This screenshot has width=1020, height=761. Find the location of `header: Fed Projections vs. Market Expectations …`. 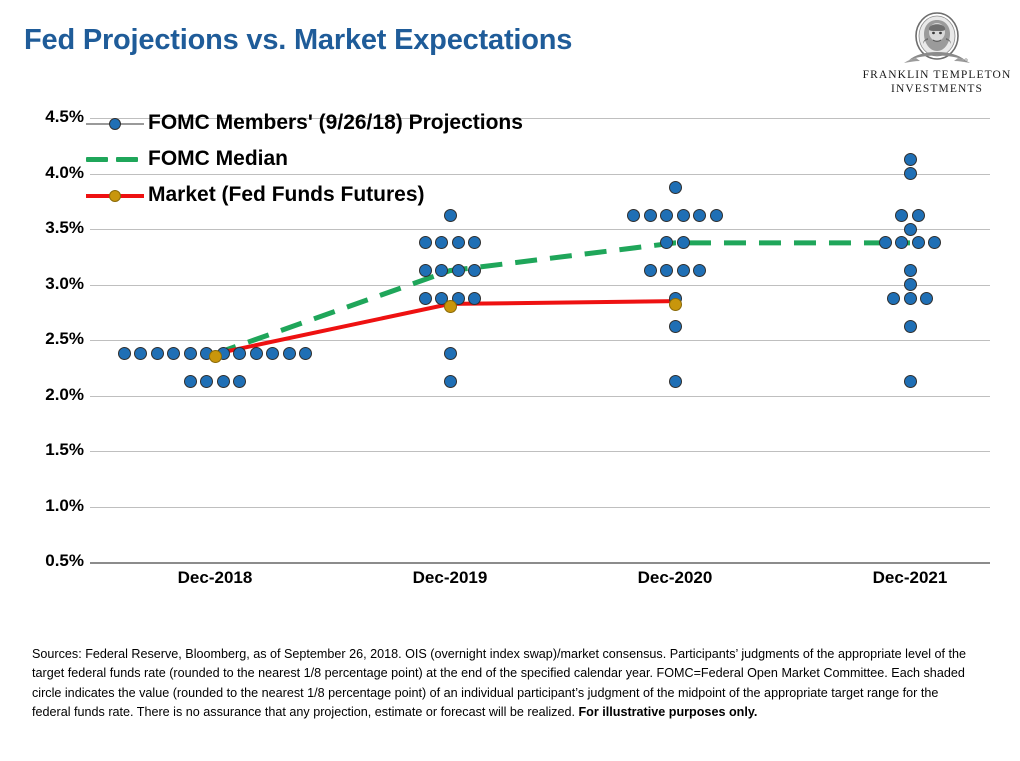

header: Fed Projections vs. Market Expectations … is located at coordinates (510, 52).